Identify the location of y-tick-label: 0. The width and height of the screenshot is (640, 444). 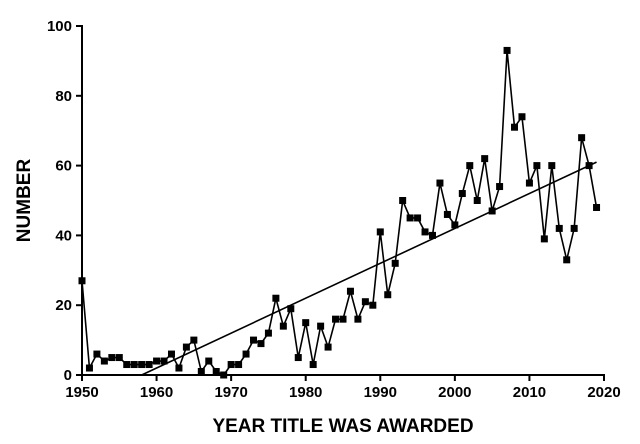
(68, 375).